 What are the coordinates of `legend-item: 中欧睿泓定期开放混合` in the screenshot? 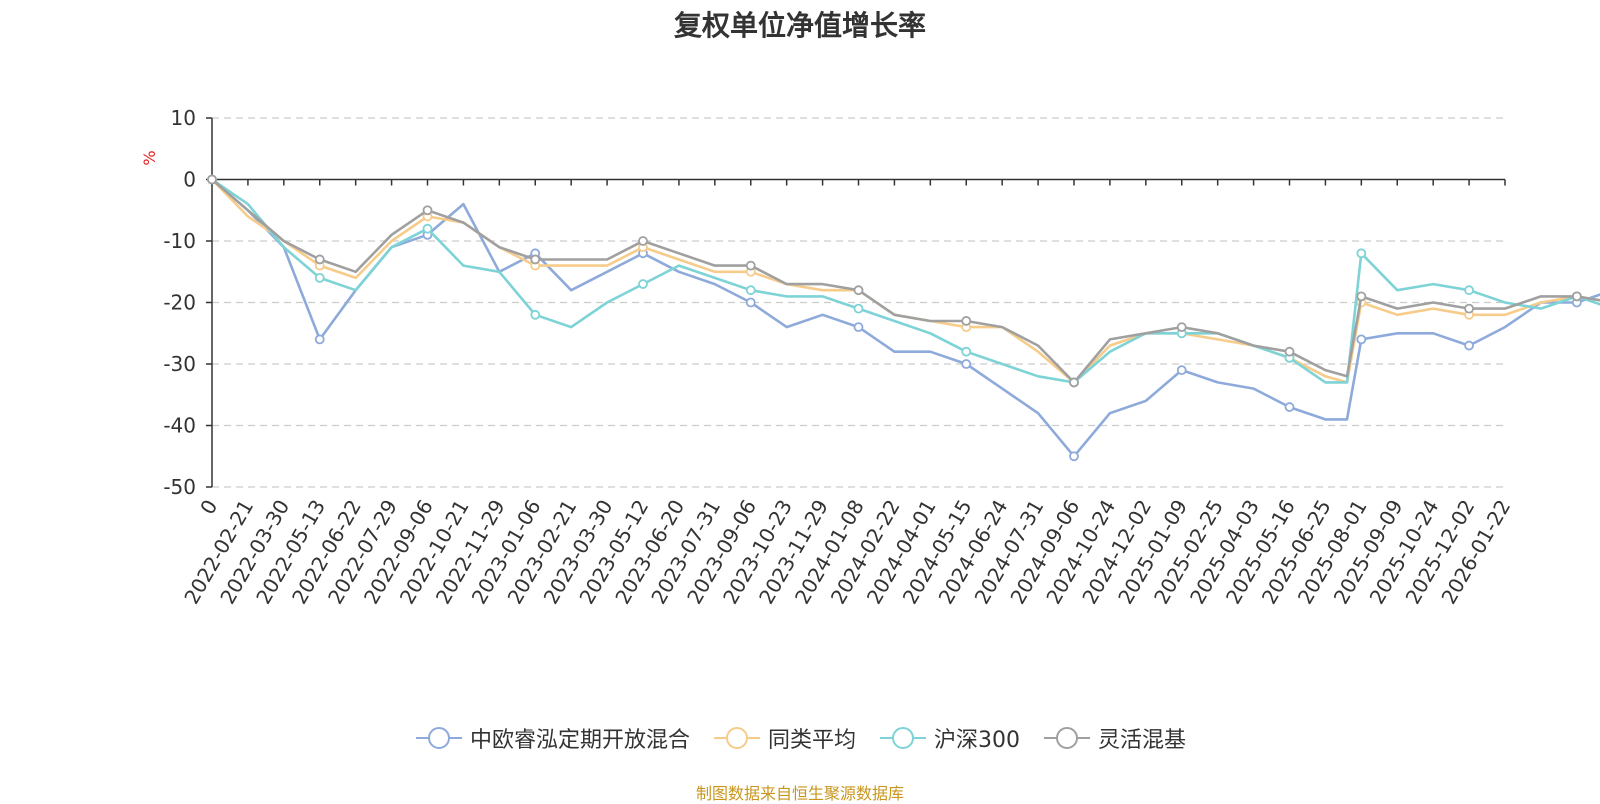 It's located at (552, 738).